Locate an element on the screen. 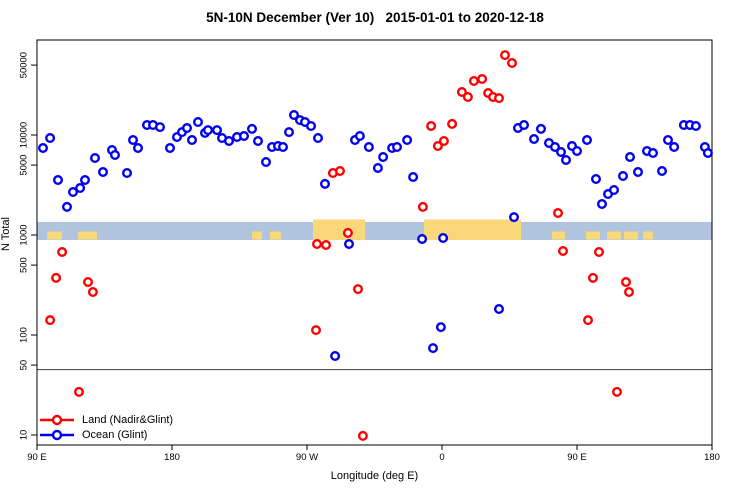  x-tick-label: 90 W is located at coordinates (307, 457).